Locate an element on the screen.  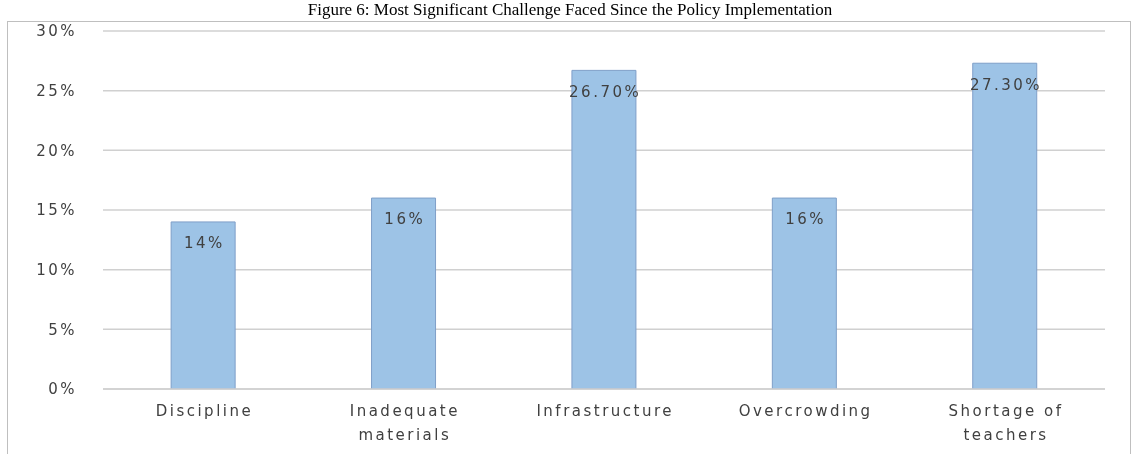
data-label: 26.70% is located at coordinates (605, 91).